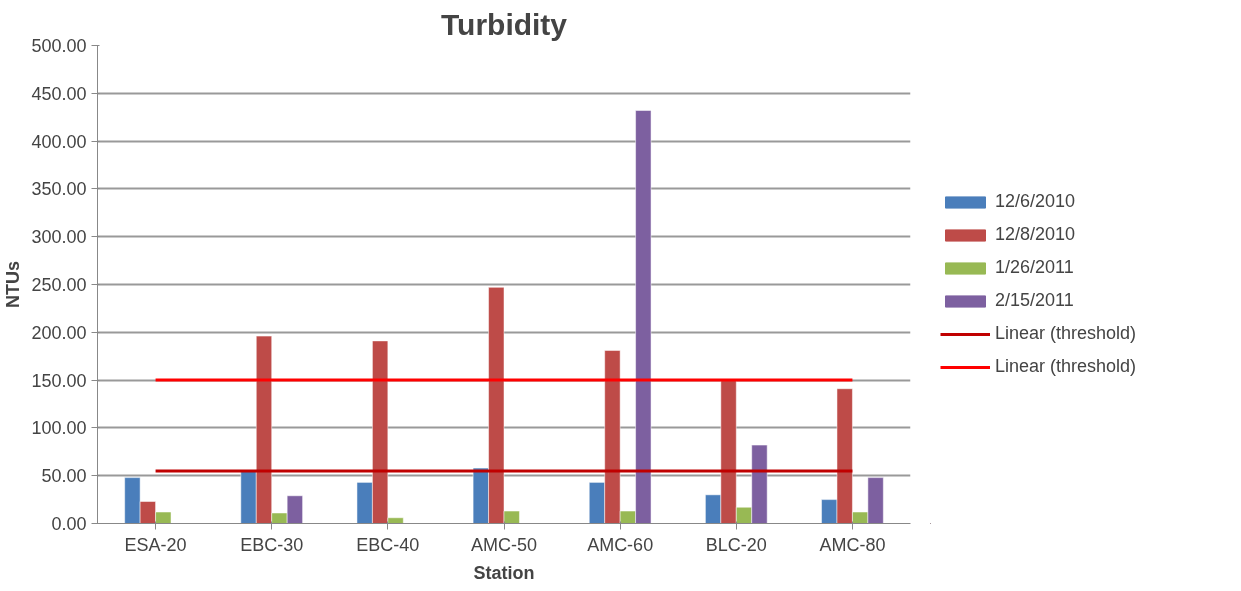  What do you see at coordinates (59, 332) in the screenshot?
I see `y-tick-label: 200.00` at bounding box center [59, 332].